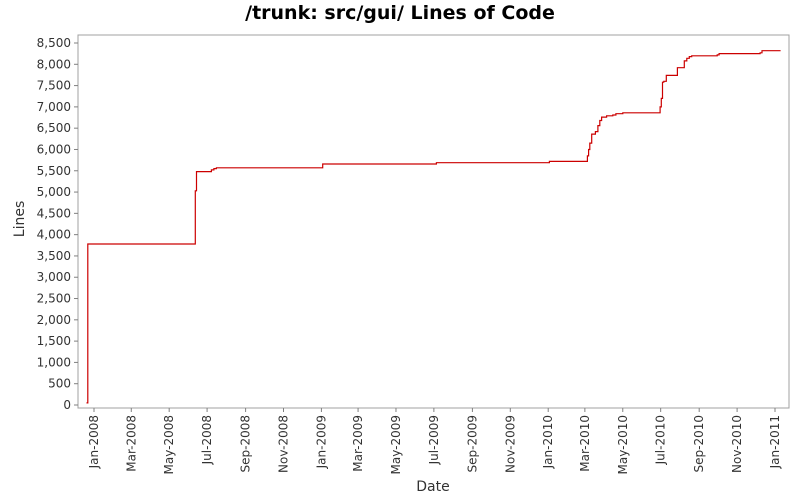  What do you see at coordinates (548, 442) in the screenshot?
I see `x-tick-label: Jan-2010` at bounding box center [548, 442].